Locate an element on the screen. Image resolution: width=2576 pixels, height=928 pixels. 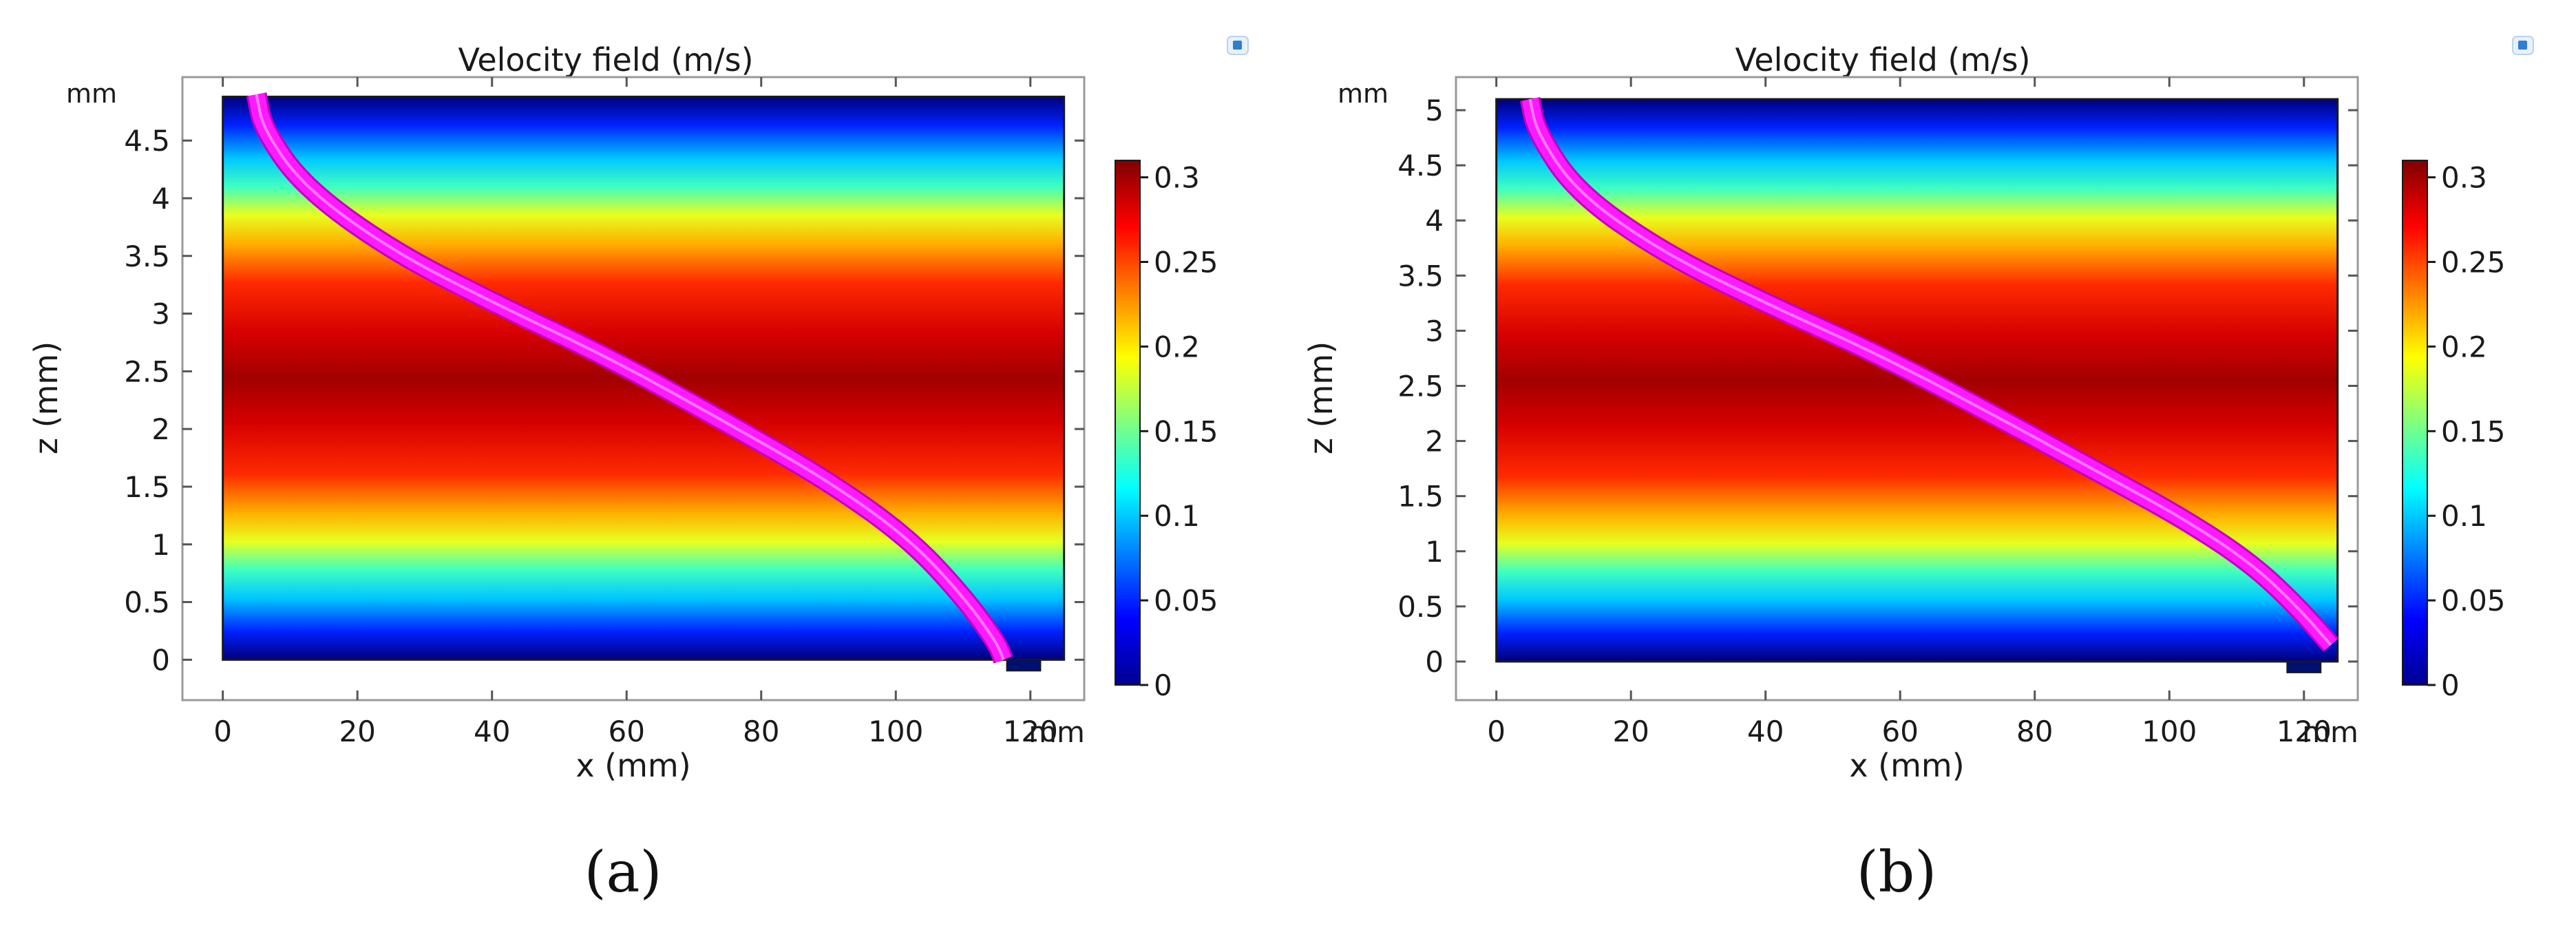
panel-label: (b) is located at coordinates (1897, 872).